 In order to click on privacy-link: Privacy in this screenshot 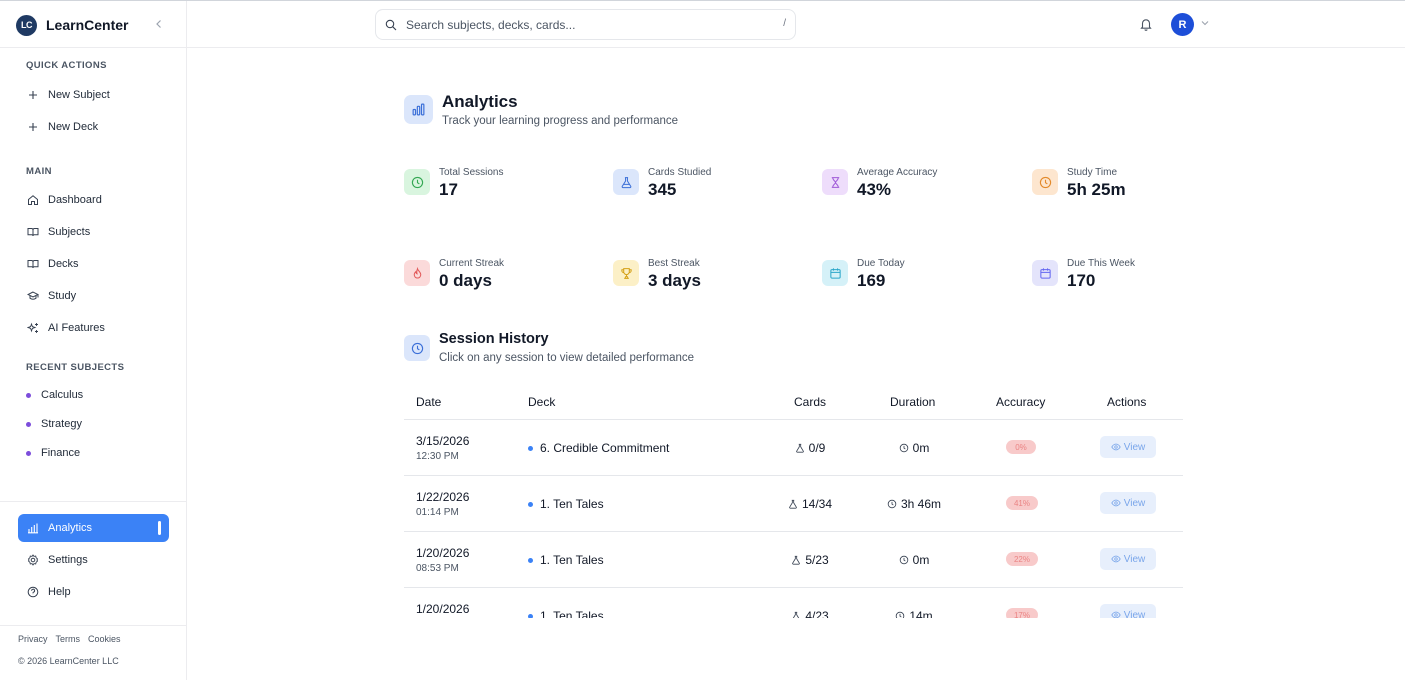, I will do `click(33, 639)`.